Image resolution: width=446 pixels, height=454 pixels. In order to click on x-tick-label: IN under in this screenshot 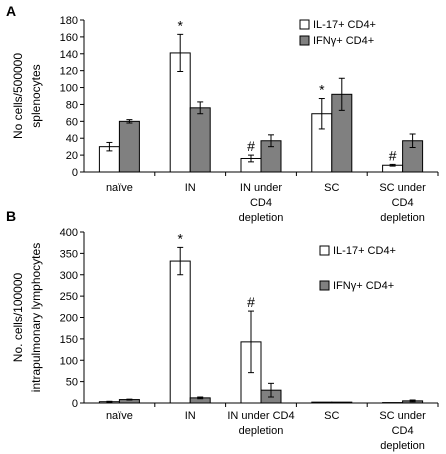, I will do `click(261, 188)`.